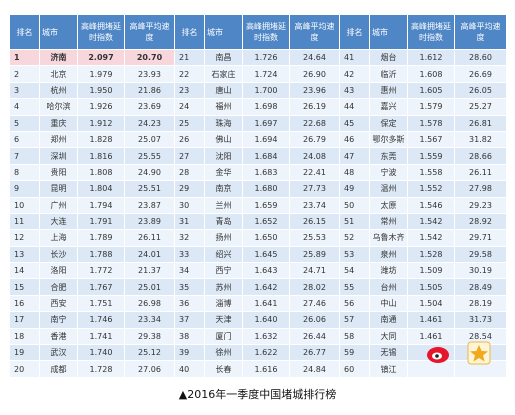 This screenshot has height=415, width=515. What do you see at coordinates (479, 353) in the screenshot?
I see `star-icon` at bounding box center [479, 353].